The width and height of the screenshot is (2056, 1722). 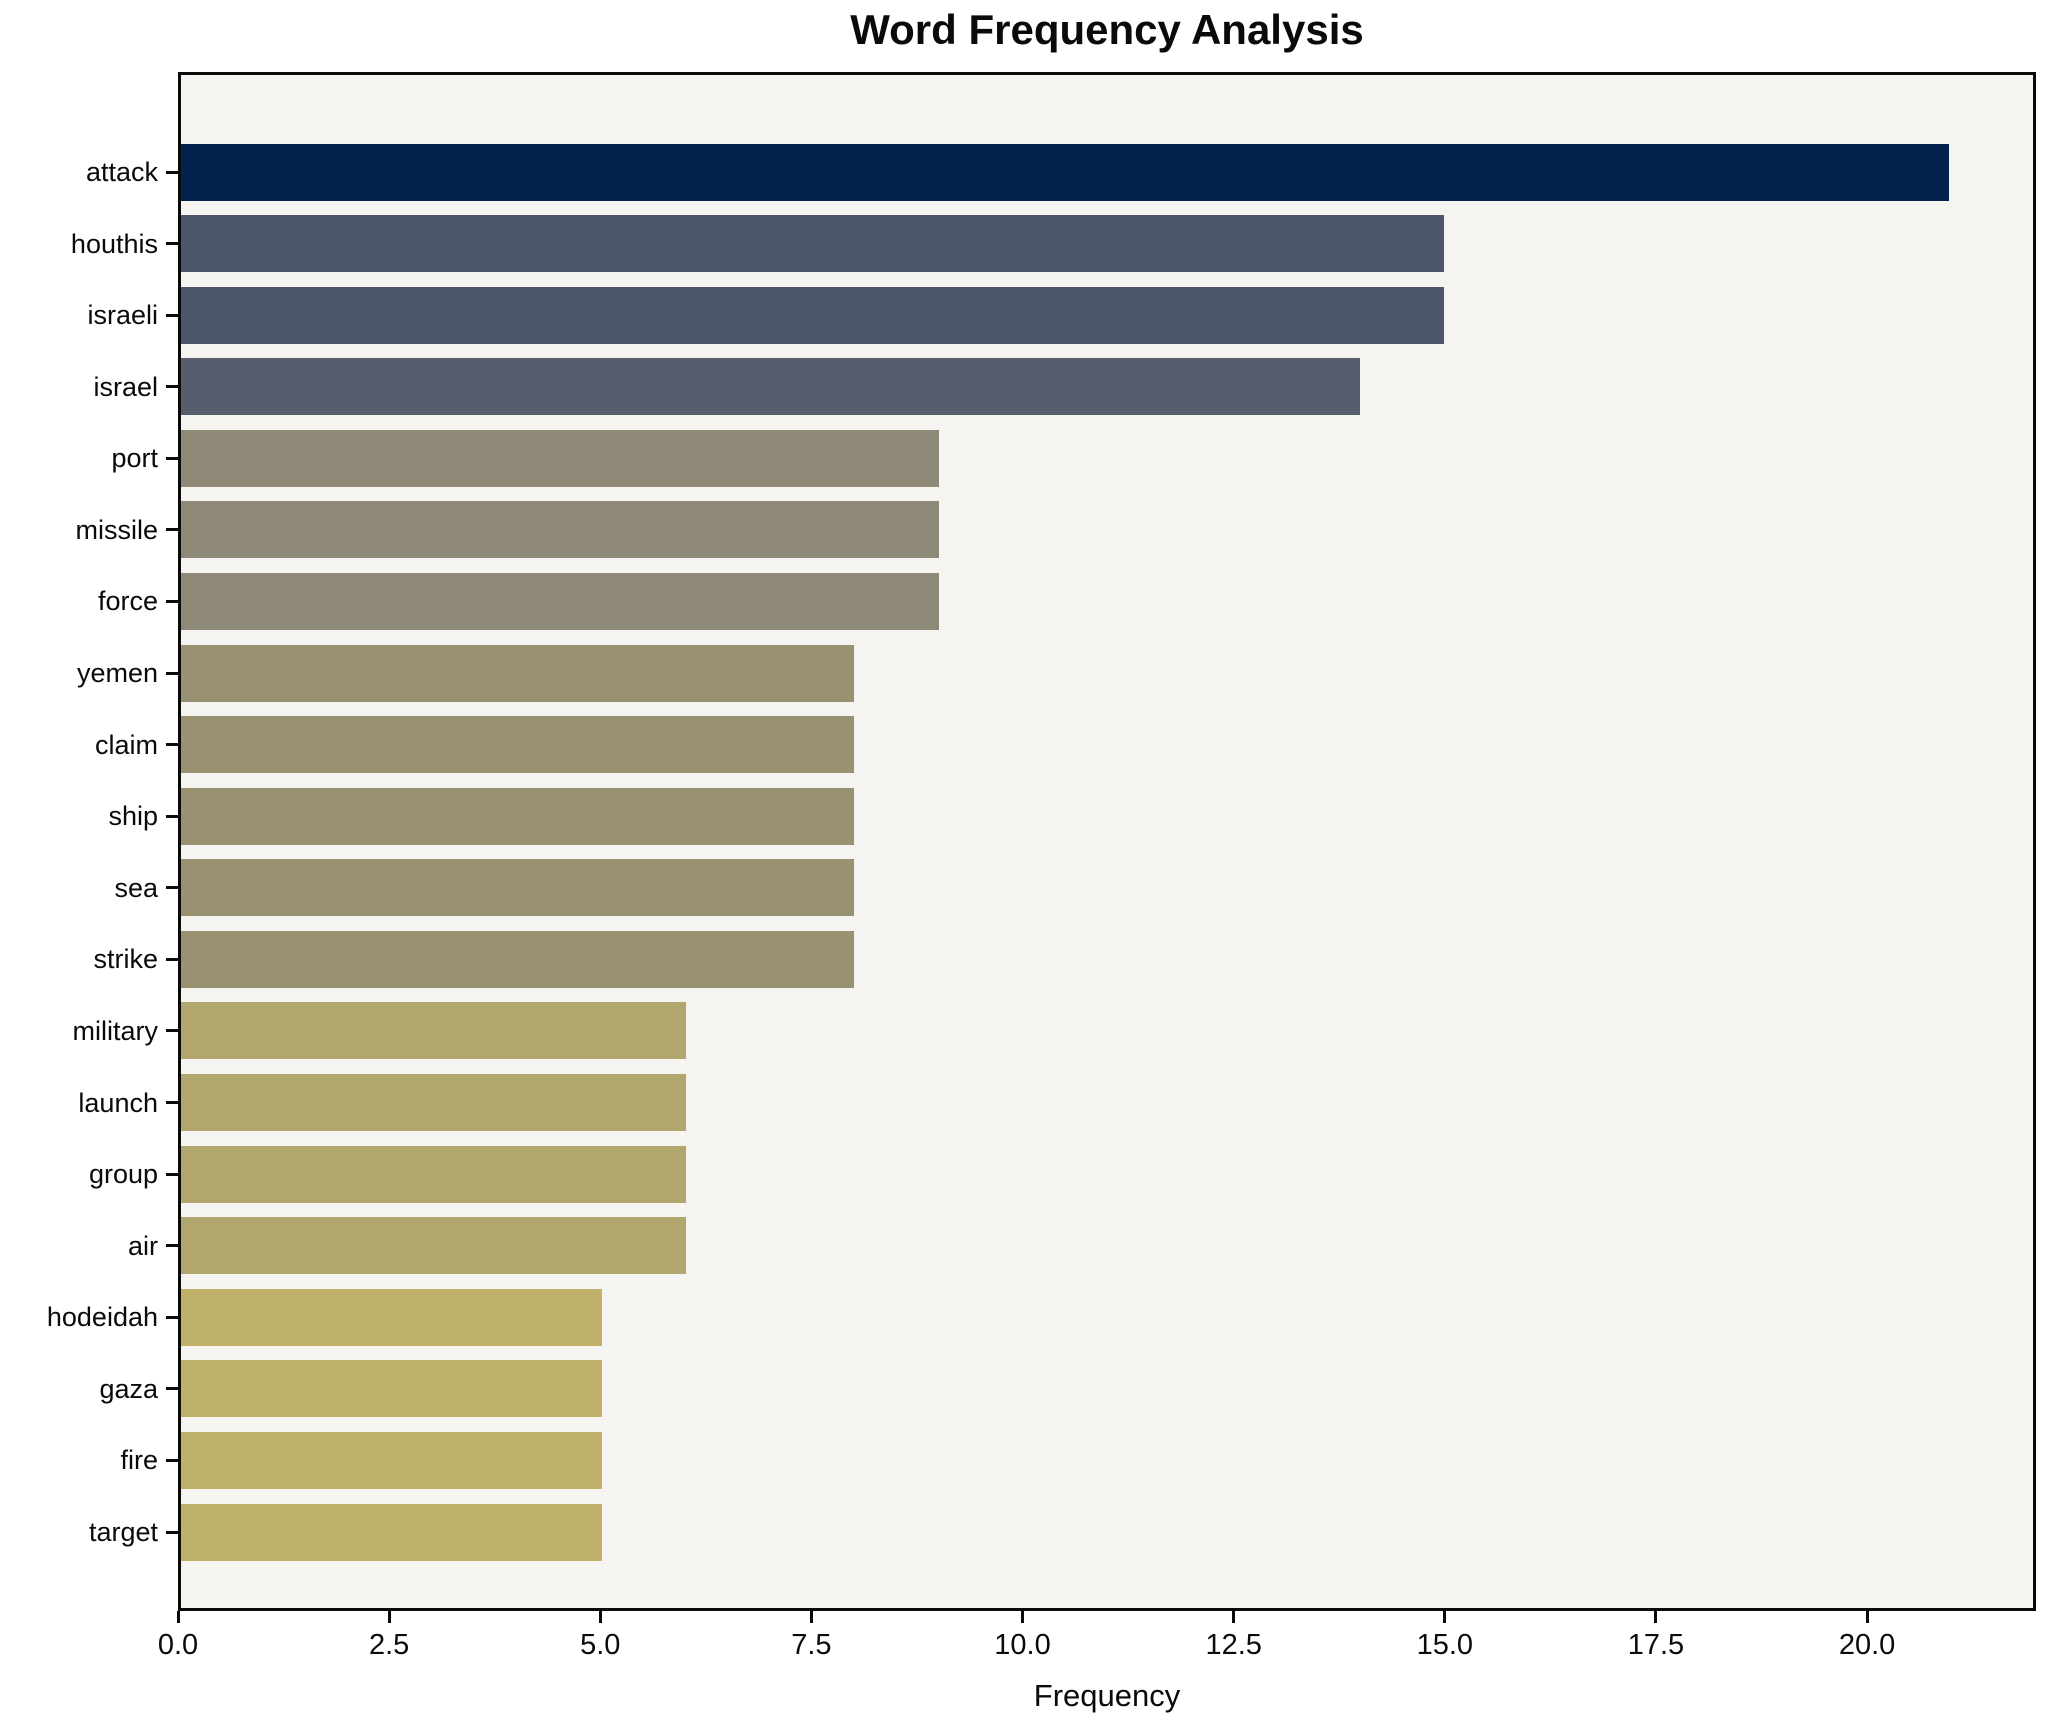 I want to click on bar-yemen, so click(x=518, y=673).